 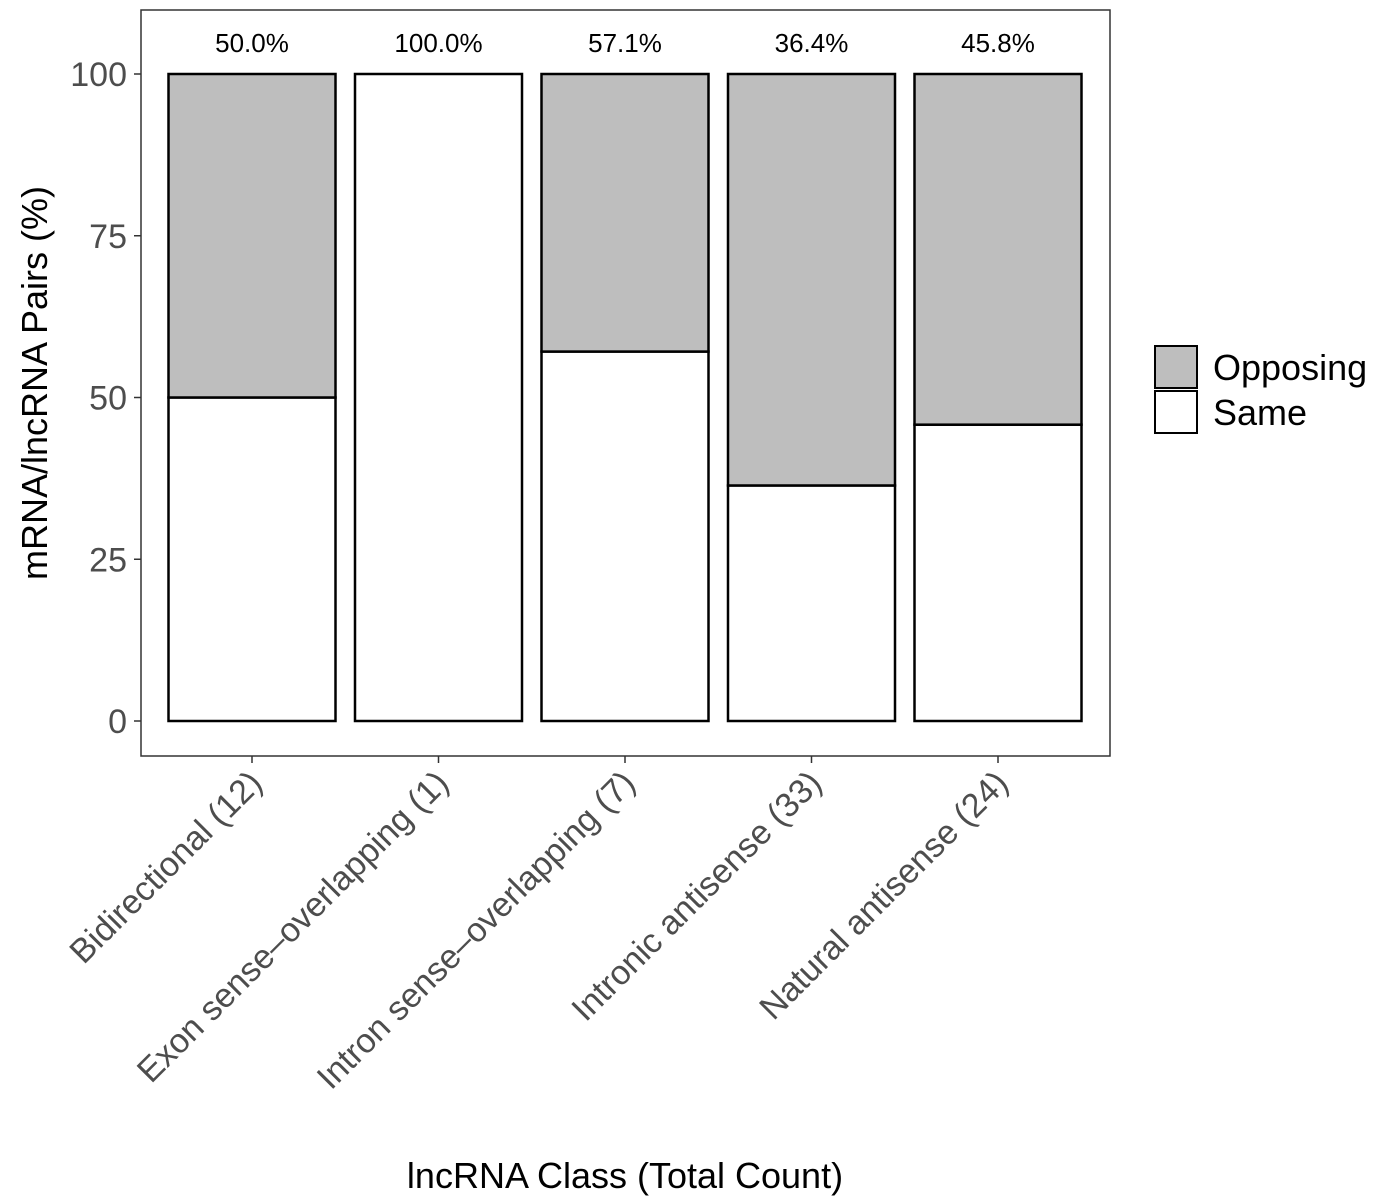 What do you see at coordinates (293, 927) in the screenshot?
I see `x-tick-label-2: Exon sense–overlapping (1)` at bounding box center [293, 927].